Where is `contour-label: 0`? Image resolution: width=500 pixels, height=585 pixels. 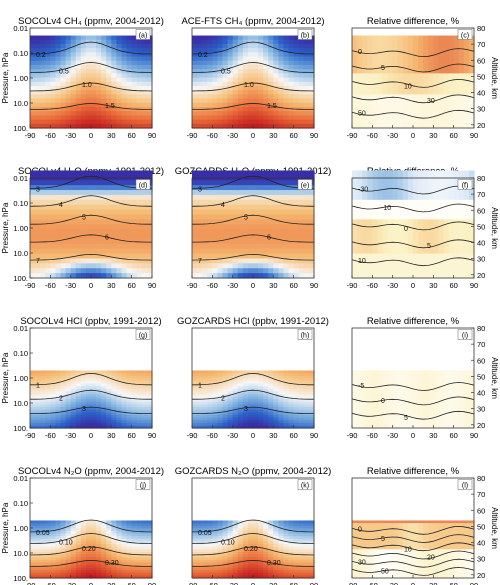 contour-label: 0 is located at coordinates (406, 229).